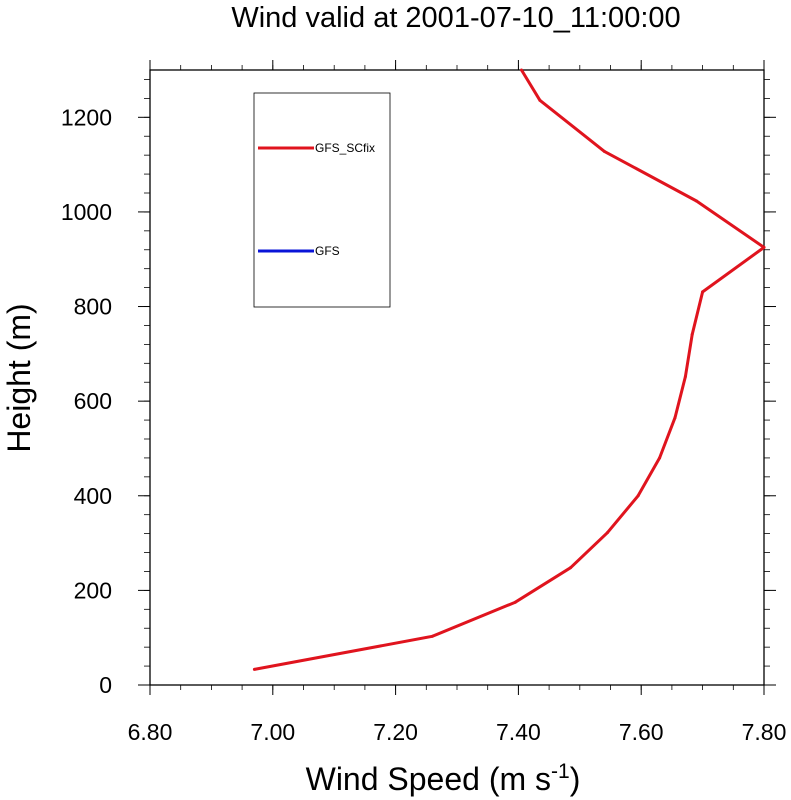  Describe the element at coordinates (105, 685) in the screenshot. I see `y-tick-label: 0` at that location.